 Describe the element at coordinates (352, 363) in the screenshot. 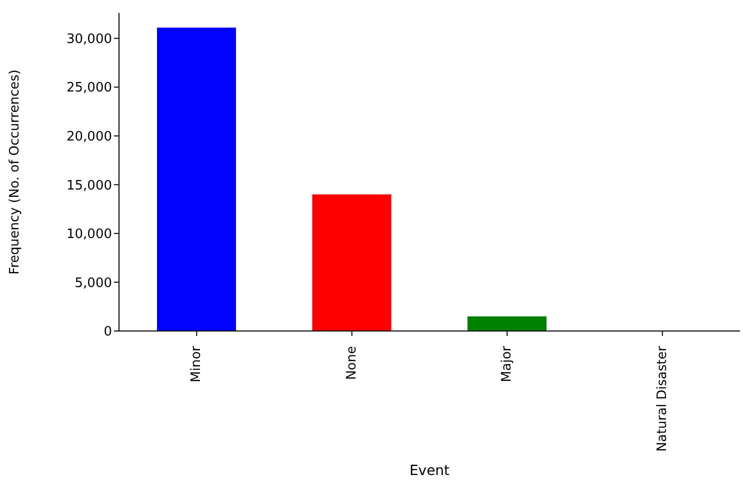

I see `x-tick-label: None` at that location.